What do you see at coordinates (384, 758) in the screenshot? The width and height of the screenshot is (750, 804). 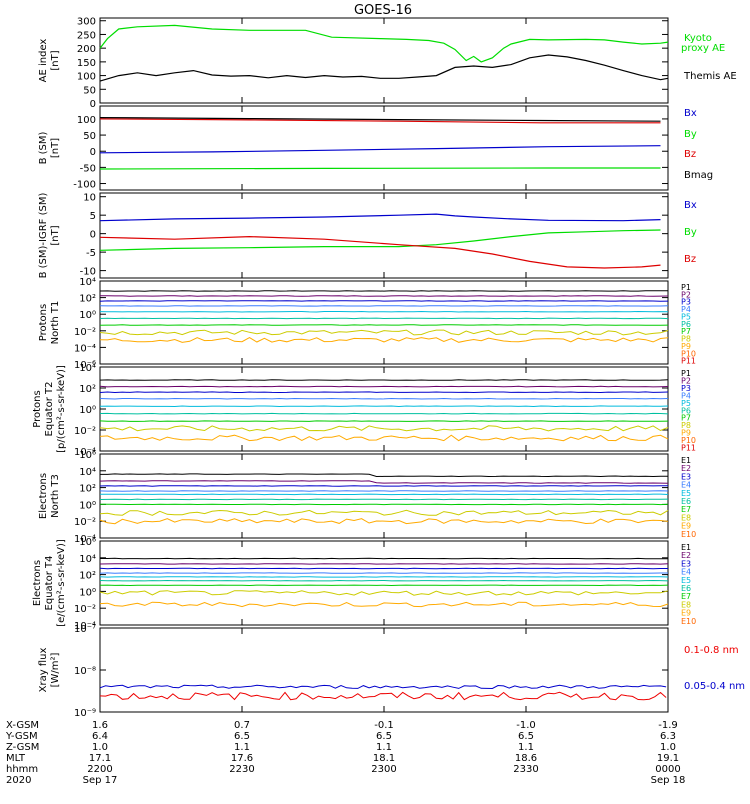 I see `axis-row-value: 18.1` at bounding box center [384, 758].